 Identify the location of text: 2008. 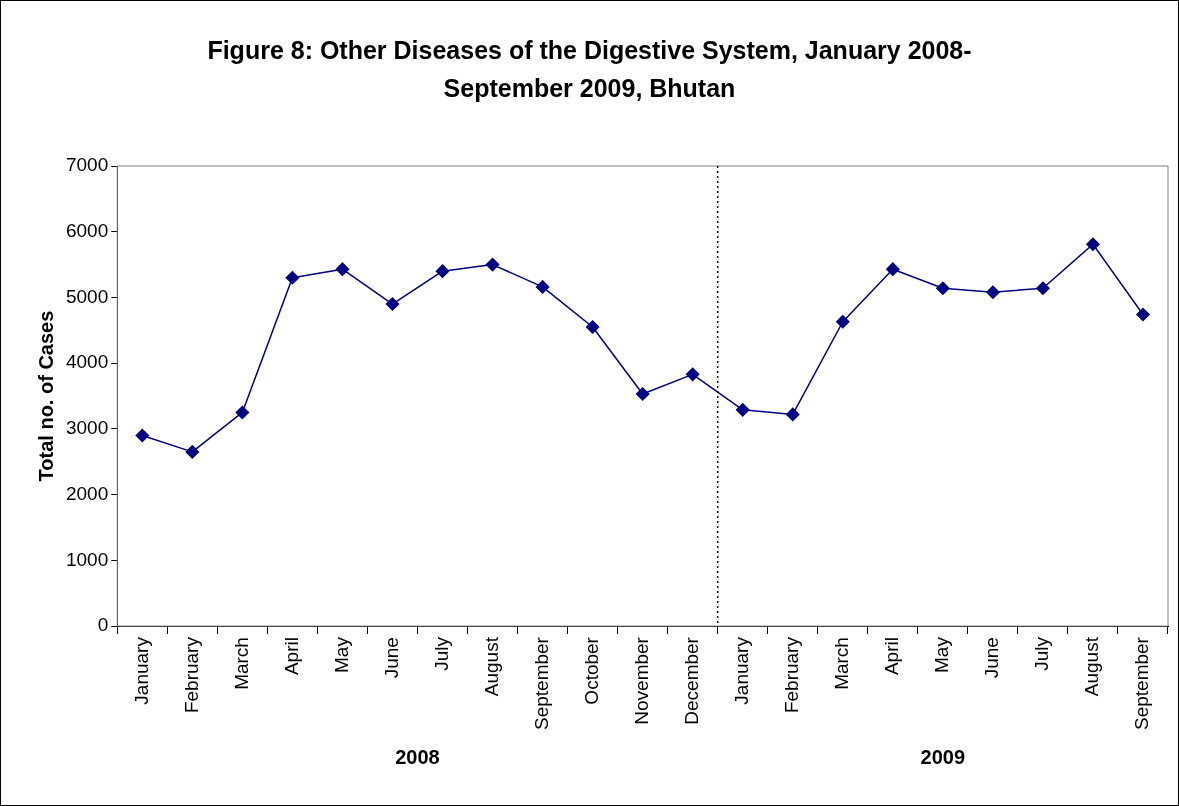
(417, 757).